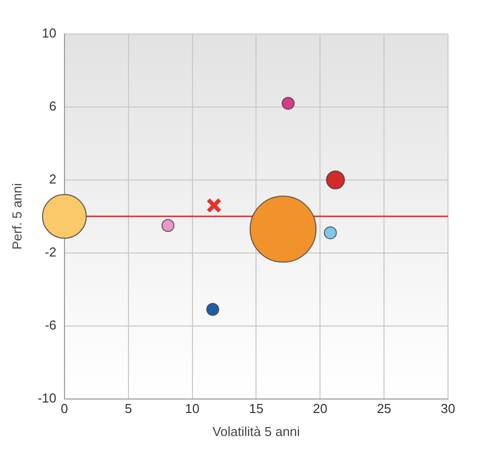  Describe the element at coordinates (52, 179) in the screenshot. I see `y-tick-label: 2` at that location.